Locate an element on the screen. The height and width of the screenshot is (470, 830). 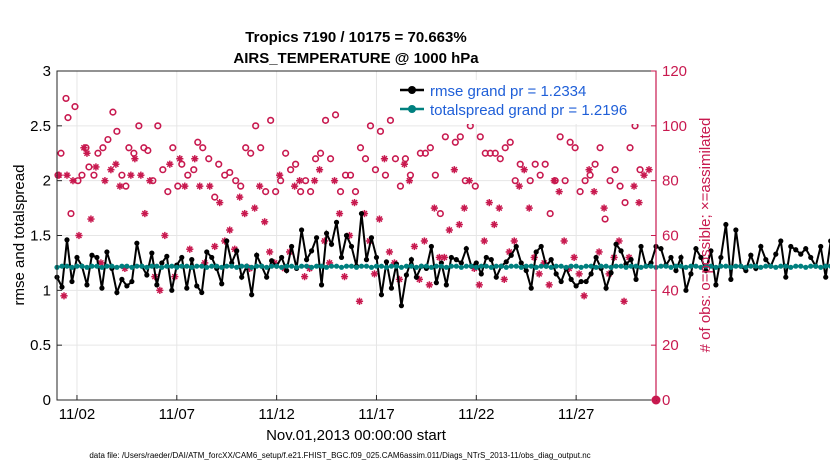
y-axis-label: rmse and totalspread is located at coordinates (19, 235).